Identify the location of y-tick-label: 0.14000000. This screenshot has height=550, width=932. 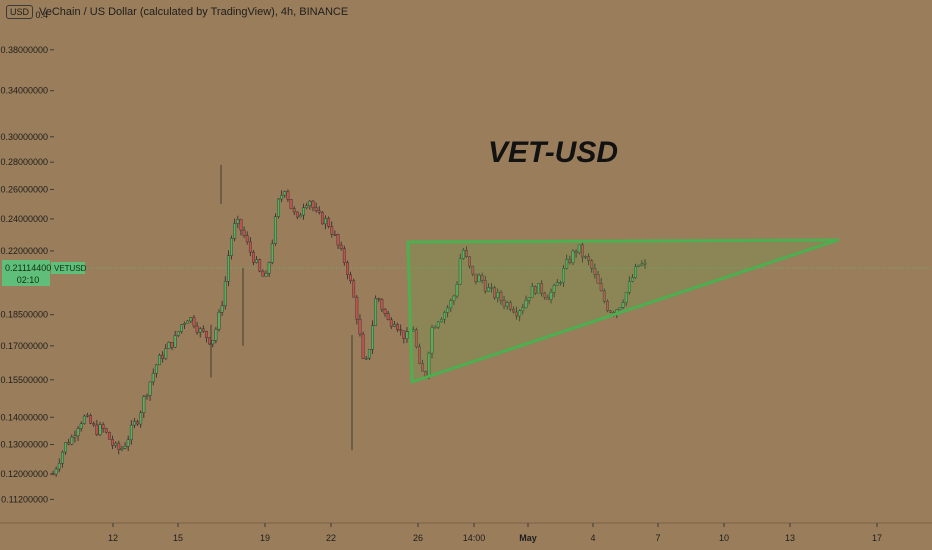
(24, 417).